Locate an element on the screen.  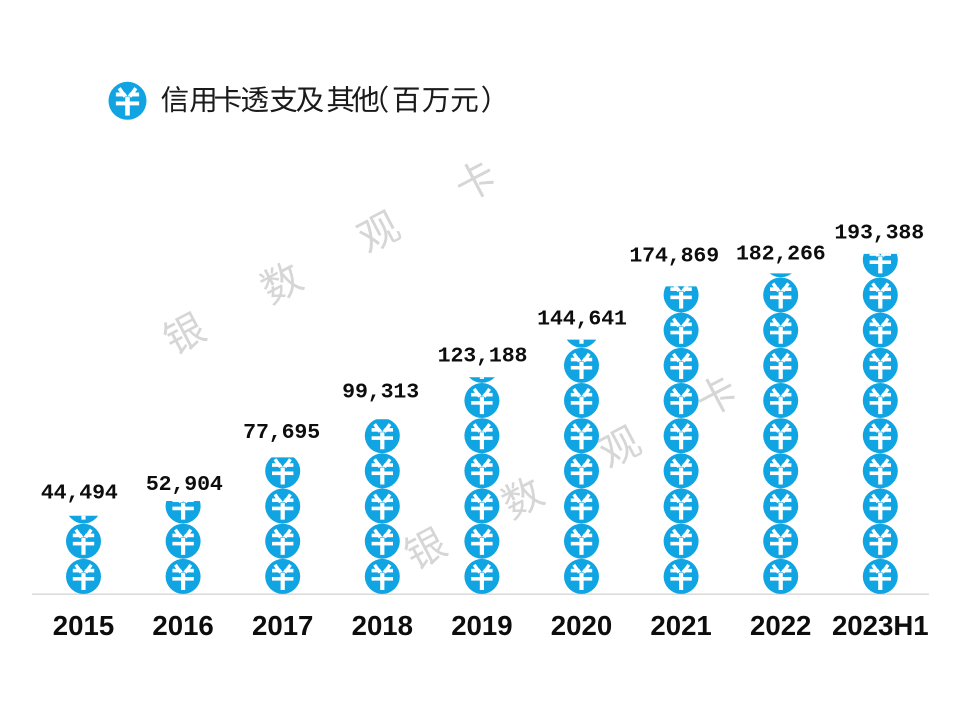
svg-text: 77,695 is located at coordinates (281, 433).